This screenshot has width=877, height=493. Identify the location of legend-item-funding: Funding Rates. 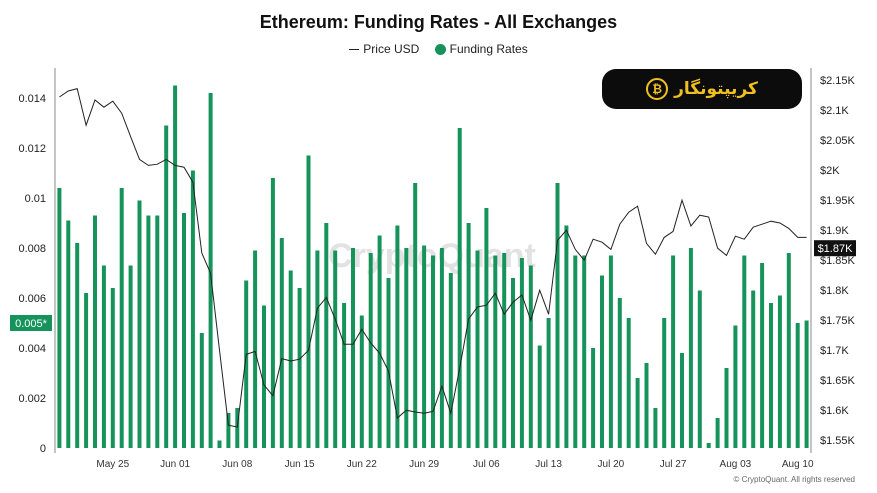
(481, 48).